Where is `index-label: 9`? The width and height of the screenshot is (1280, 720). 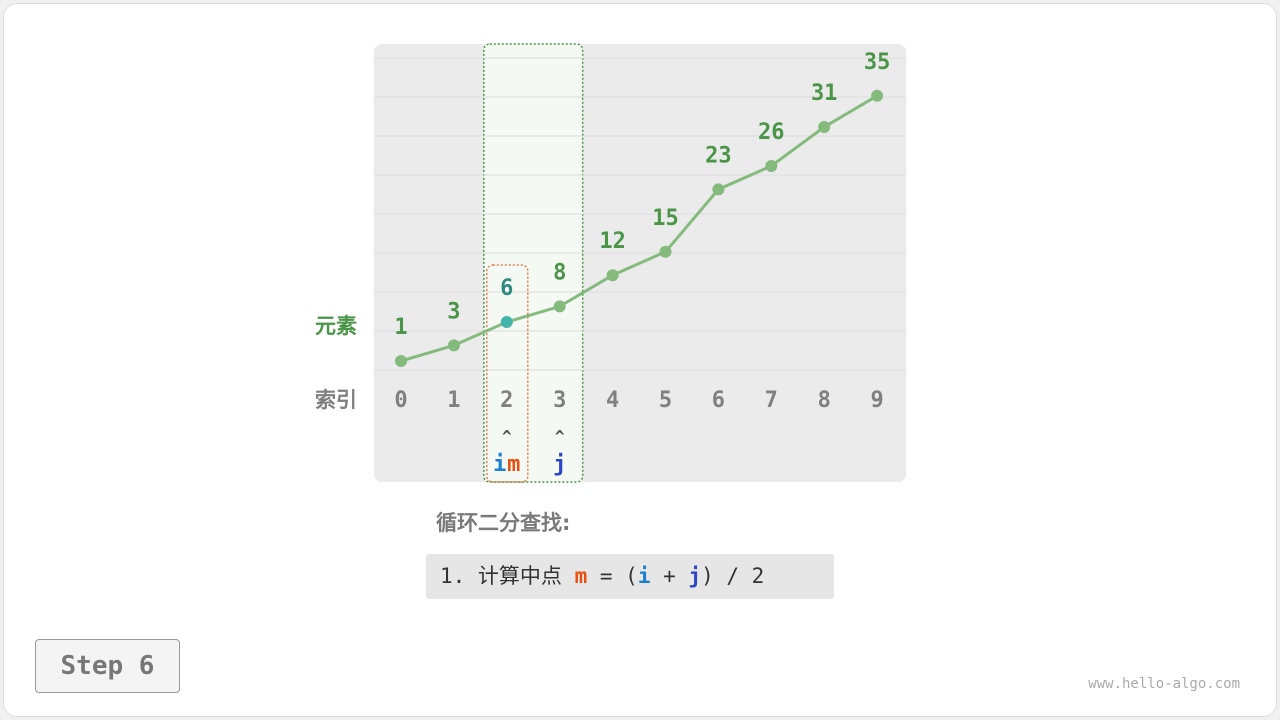
index-label: 9 is located at coordinates (876, 400).